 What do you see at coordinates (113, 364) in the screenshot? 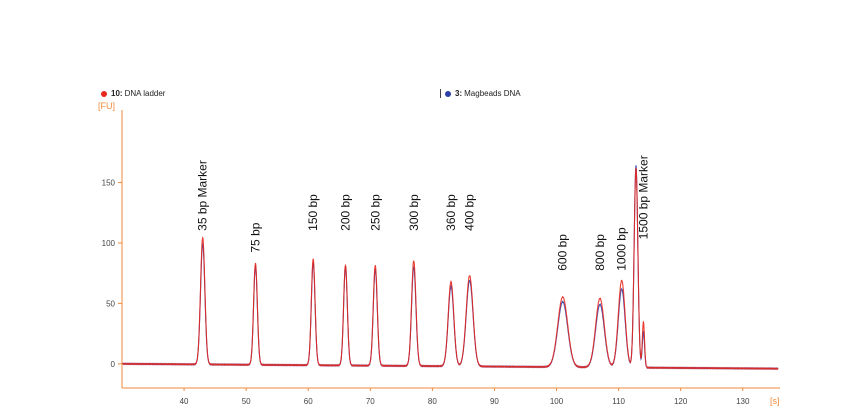
I see `y-tick-label: 0` at bounding box center [113, 364].